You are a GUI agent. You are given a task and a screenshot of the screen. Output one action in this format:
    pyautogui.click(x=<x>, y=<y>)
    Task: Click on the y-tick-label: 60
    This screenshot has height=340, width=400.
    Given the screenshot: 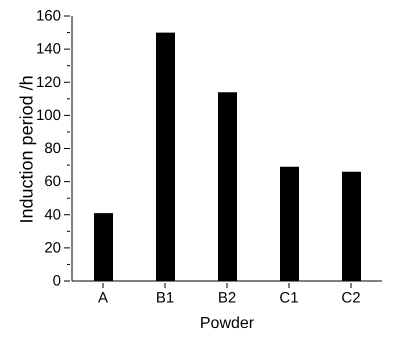 What is the action you would take?
    pyautogui.click(x=52, y=181)
    